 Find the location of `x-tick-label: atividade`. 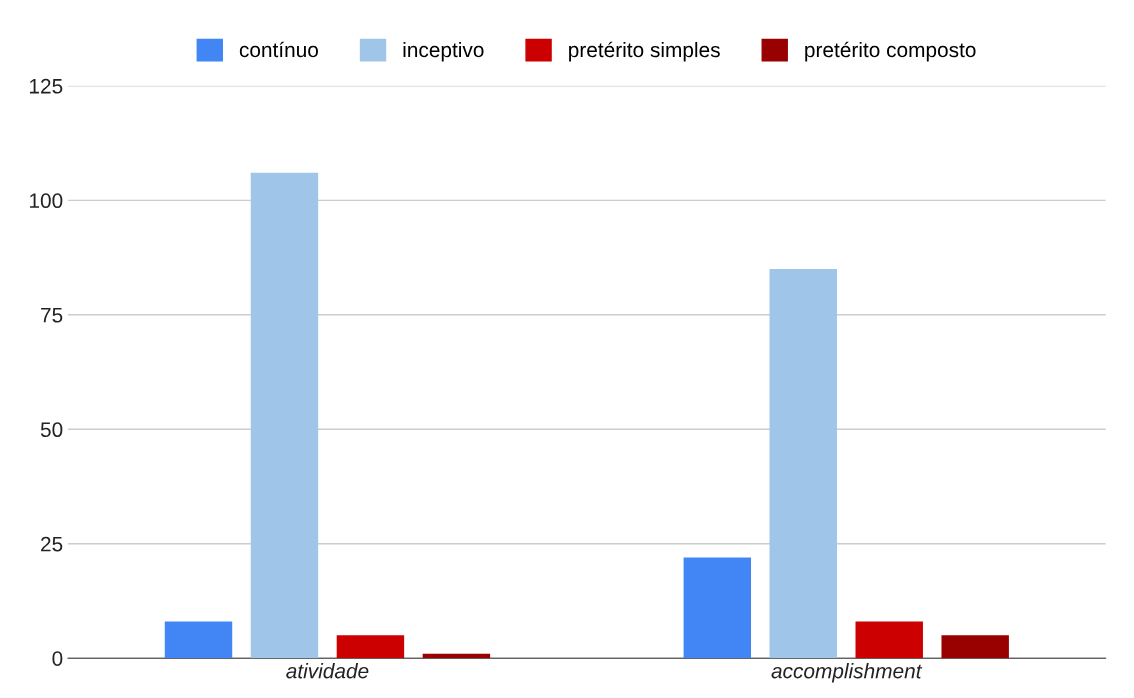

x-tick-label: atividade is located at coordinates (327, 671).